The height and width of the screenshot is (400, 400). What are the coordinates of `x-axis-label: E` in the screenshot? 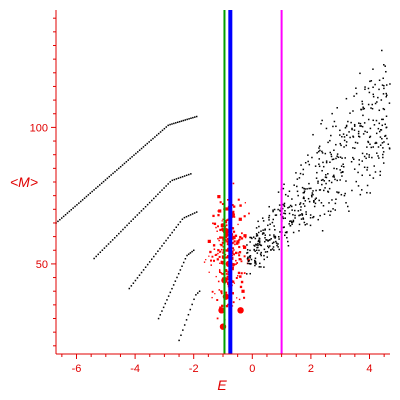 It's located at (222, 385).